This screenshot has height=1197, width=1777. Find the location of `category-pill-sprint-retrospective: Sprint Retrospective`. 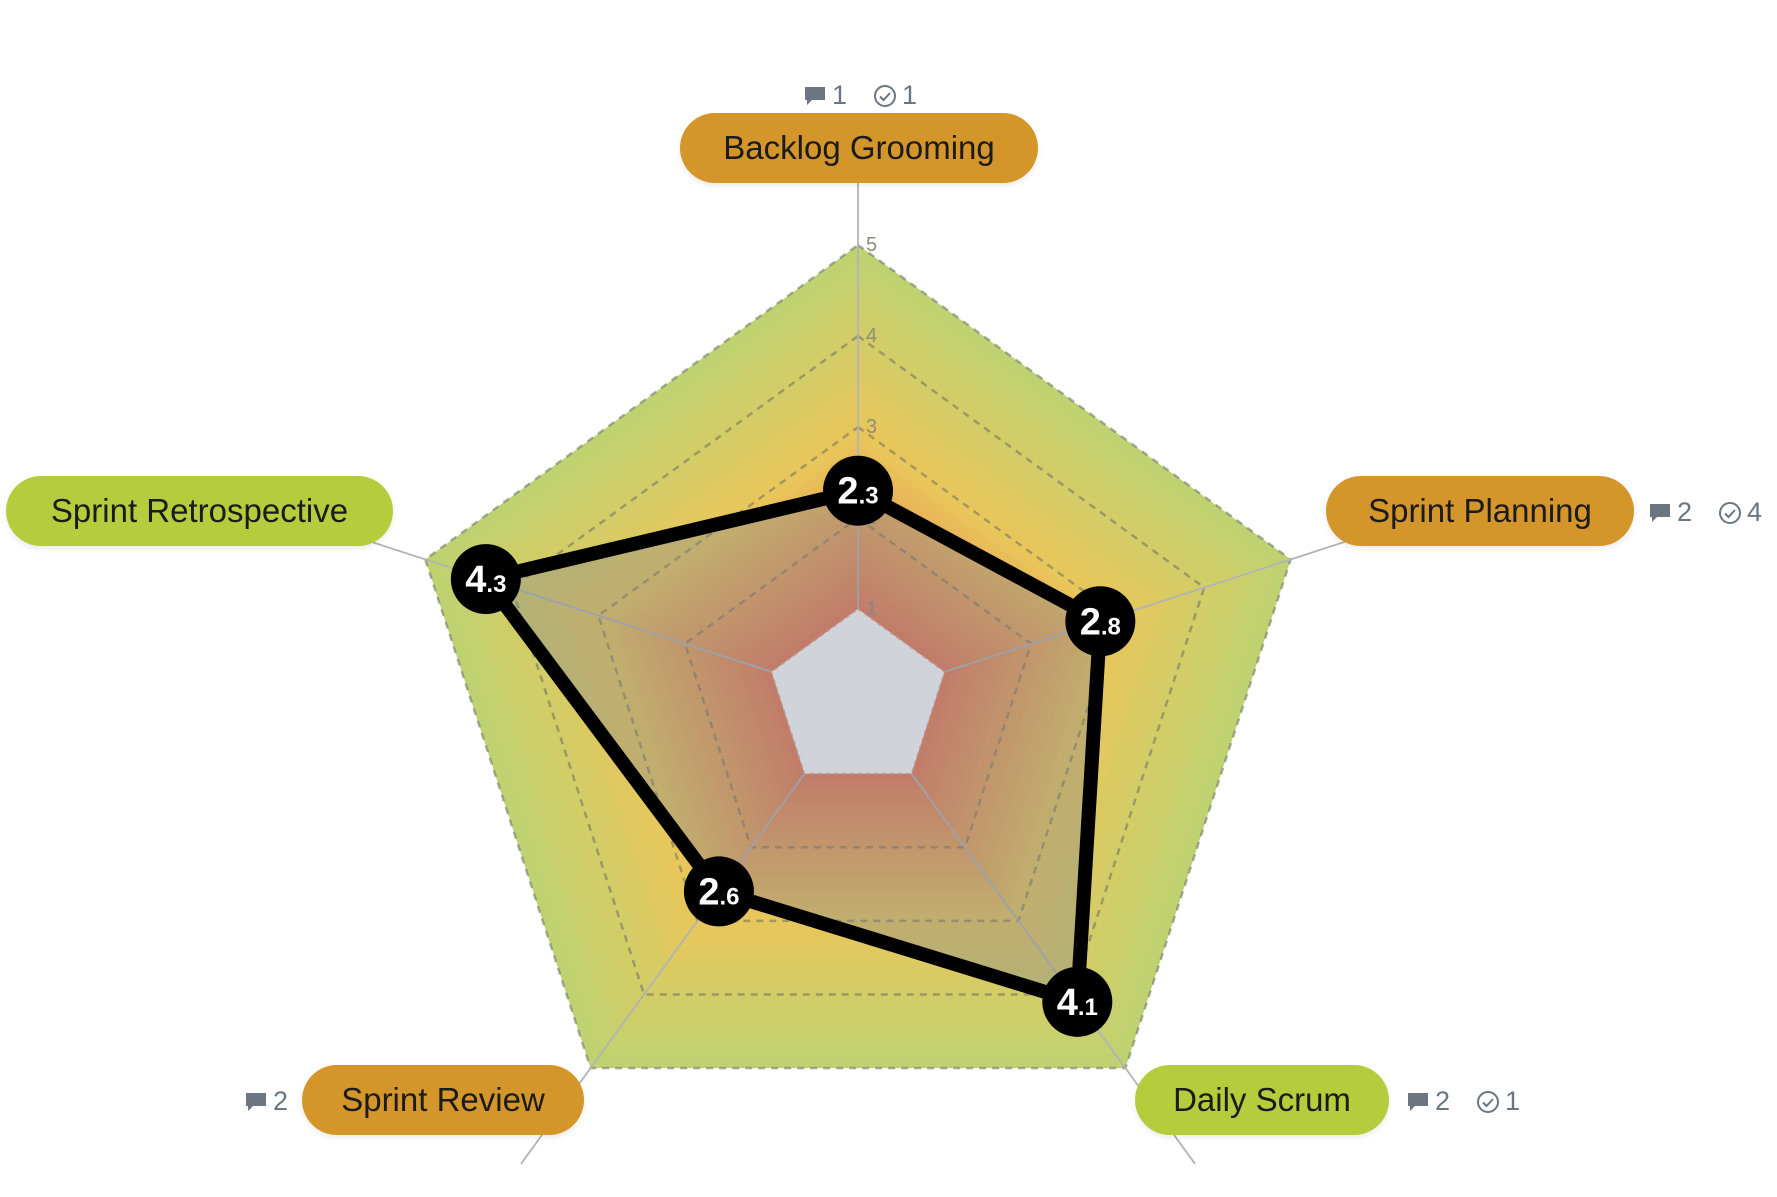

category-pill-sprint-retrospective: Sprint Retrospective is located at coordinates (199, 511).